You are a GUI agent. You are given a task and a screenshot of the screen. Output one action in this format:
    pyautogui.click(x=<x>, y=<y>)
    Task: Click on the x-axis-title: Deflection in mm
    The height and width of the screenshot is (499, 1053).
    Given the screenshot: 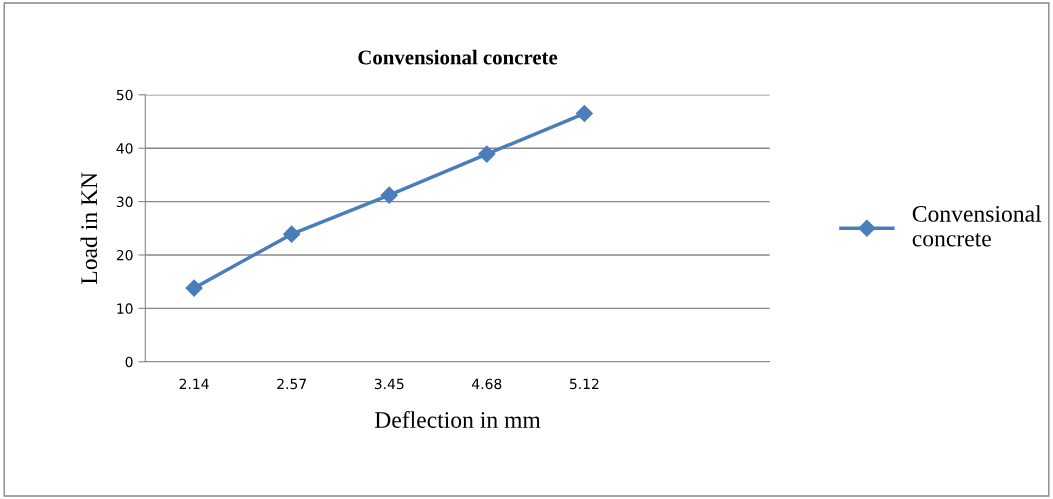 What is the action you would take?
    pyautogui.click(x=457, y=419)
    